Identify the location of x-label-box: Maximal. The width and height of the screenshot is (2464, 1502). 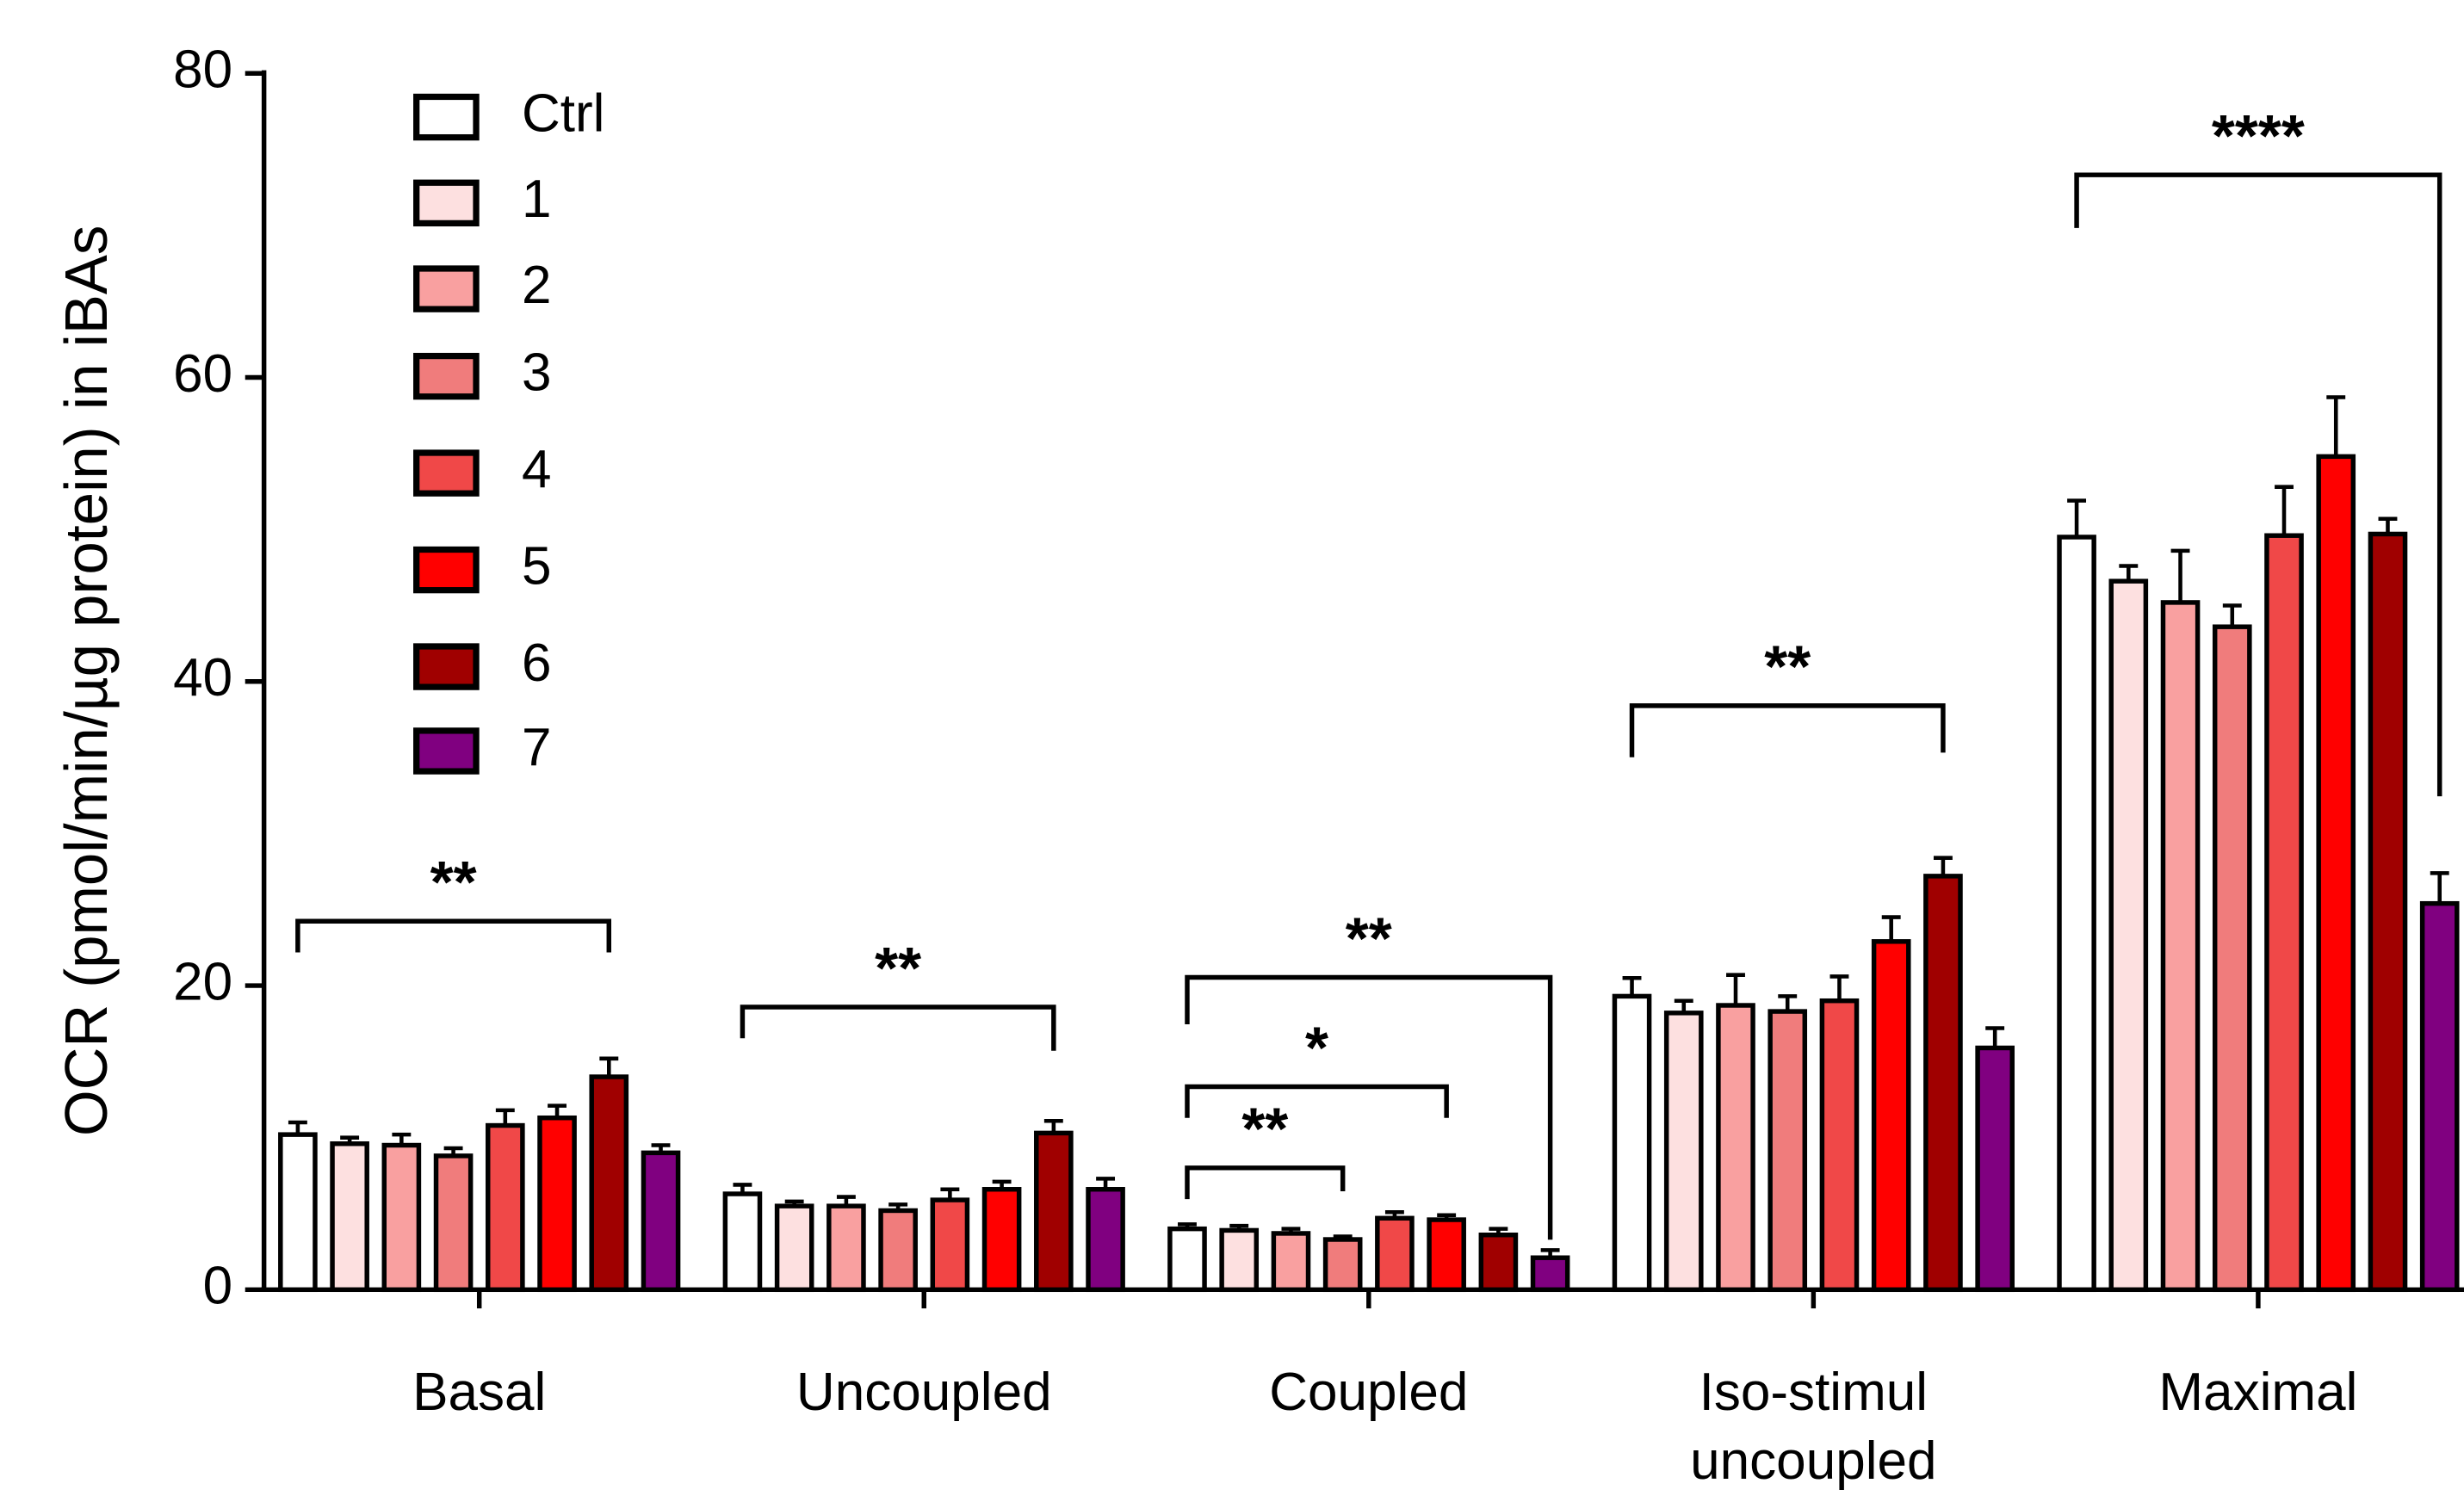
(2258, 1393).